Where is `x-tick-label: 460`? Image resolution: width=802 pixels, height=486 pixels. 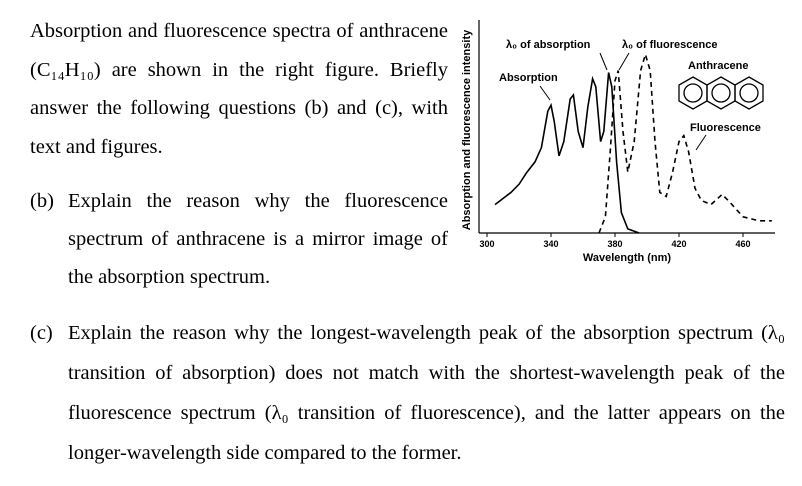 x-tick-label: 460 is located at coordinates (742, 244).